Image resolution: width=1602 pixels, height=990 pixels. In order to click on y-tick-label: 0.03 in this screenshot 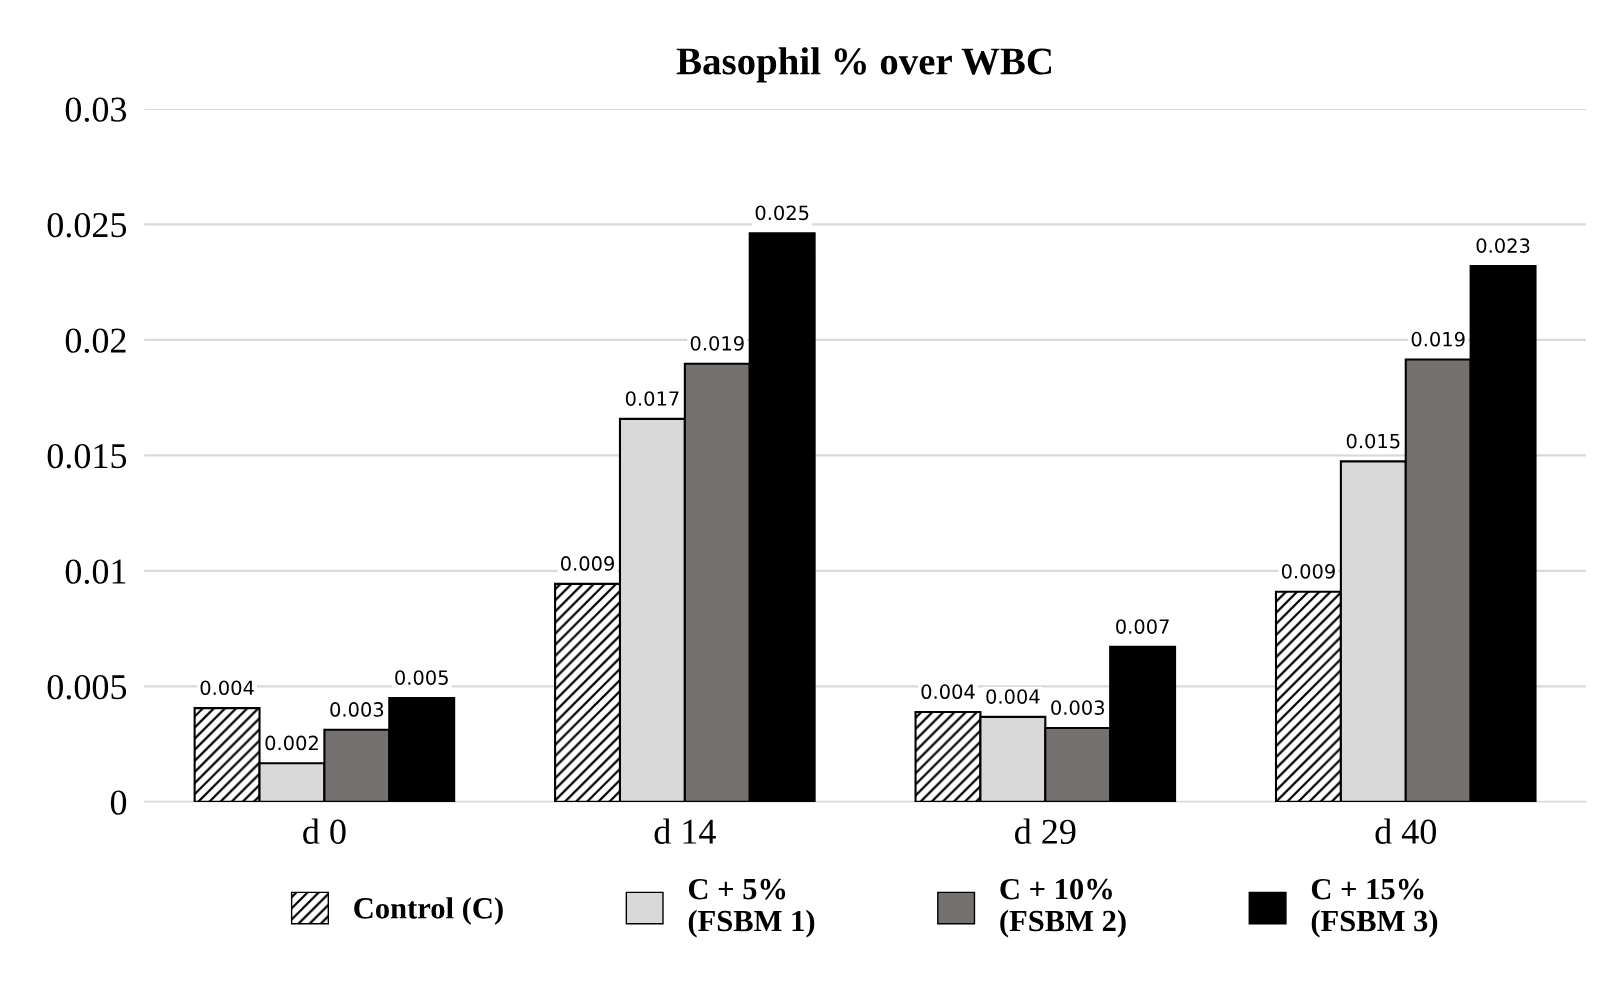, I will do `click(96, 109)`.